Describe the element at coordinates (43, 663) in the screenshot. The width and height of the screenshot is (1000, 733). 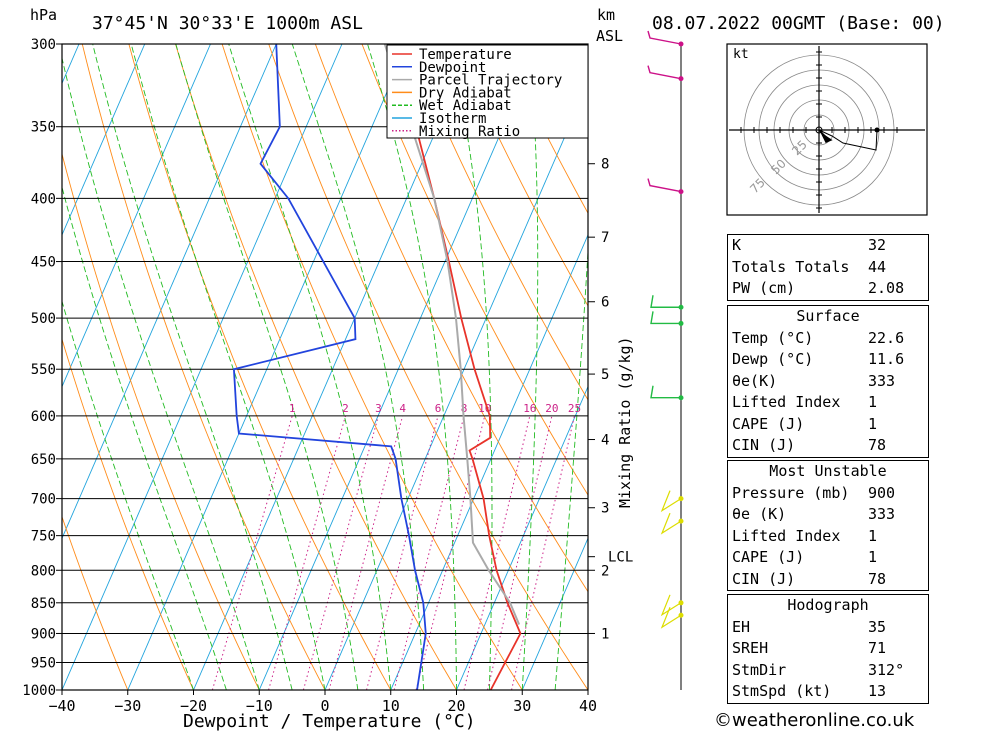
I see `pressure-tick-label: 950` at that location.